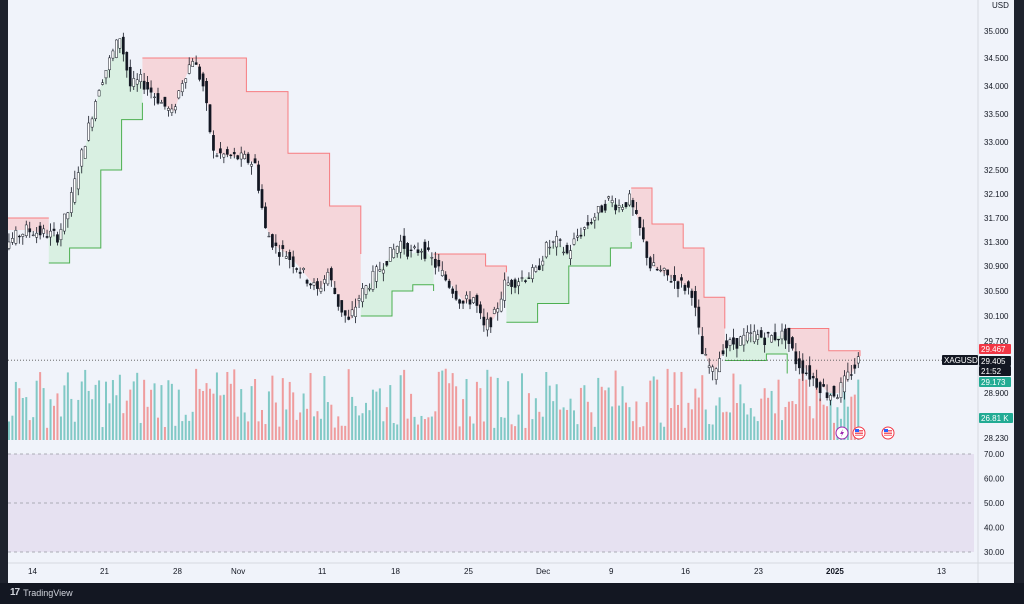  What do you see at coordinates (996, 142) in the screenshot?
I see `price-tick-label: 33.000` at bounding box center [996, 142].